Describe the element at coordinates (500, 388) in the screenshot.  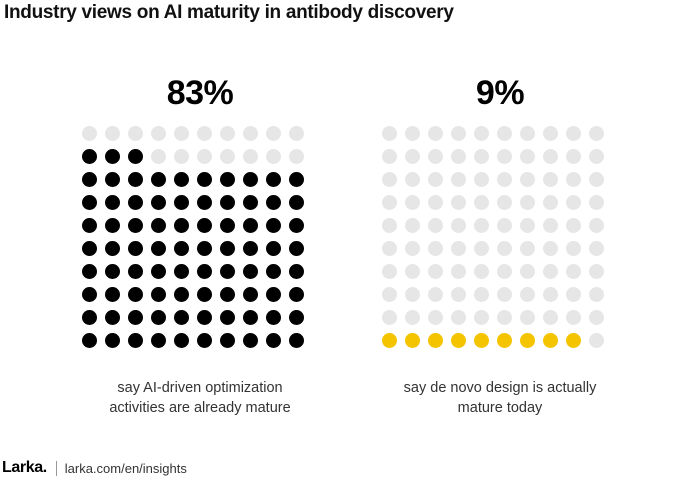
I see `caption-line: say de novo design is actually` at that location.